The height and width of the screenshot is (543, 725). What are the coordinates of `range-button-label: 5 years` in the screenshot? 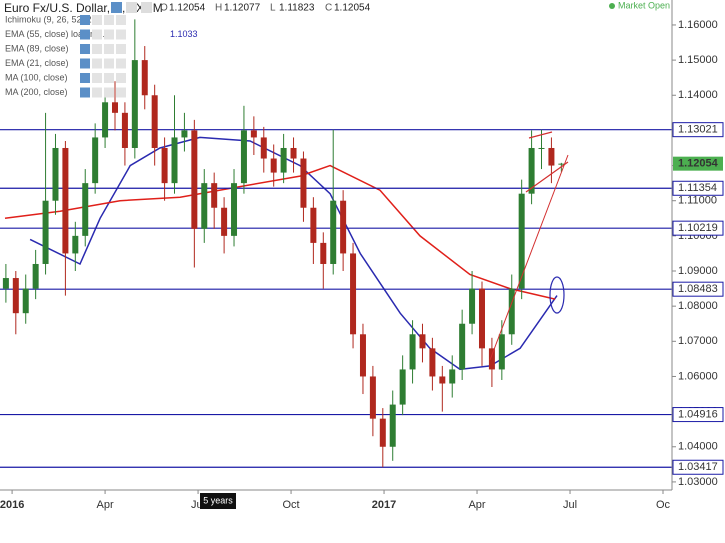 It's located at (218, 500).